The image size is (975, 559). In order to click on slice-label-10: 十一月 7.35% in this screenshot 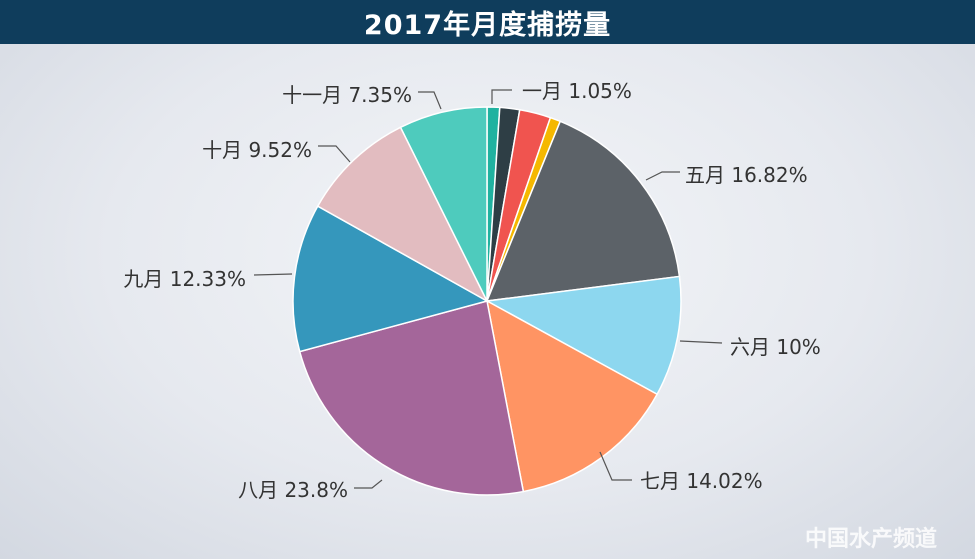, I will do `click(347, 95)`.